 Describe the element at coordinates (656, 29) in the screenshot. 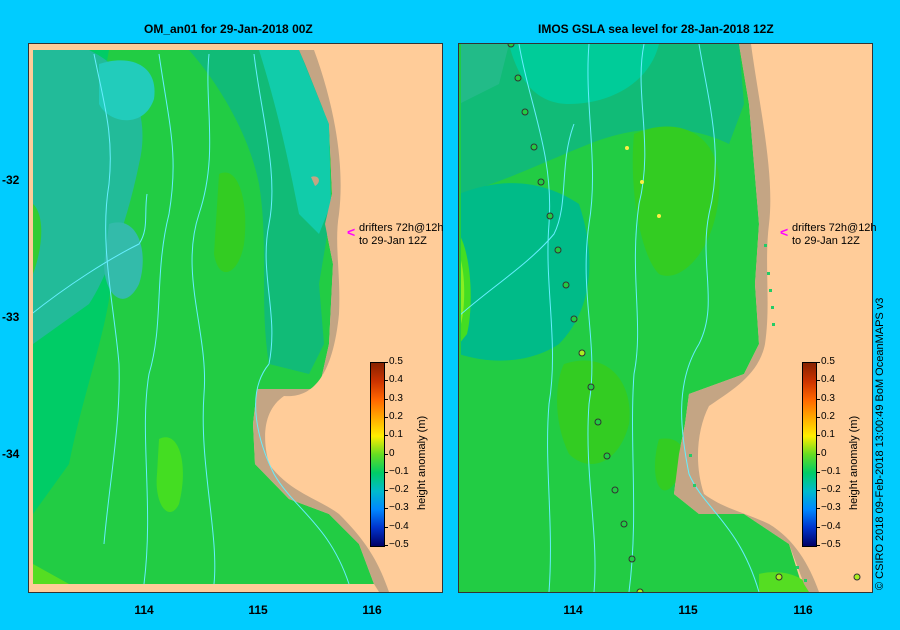

I see `right-panel-title: IMOS GSLA sea level for 28-Jan-2018 12Z` at that location.